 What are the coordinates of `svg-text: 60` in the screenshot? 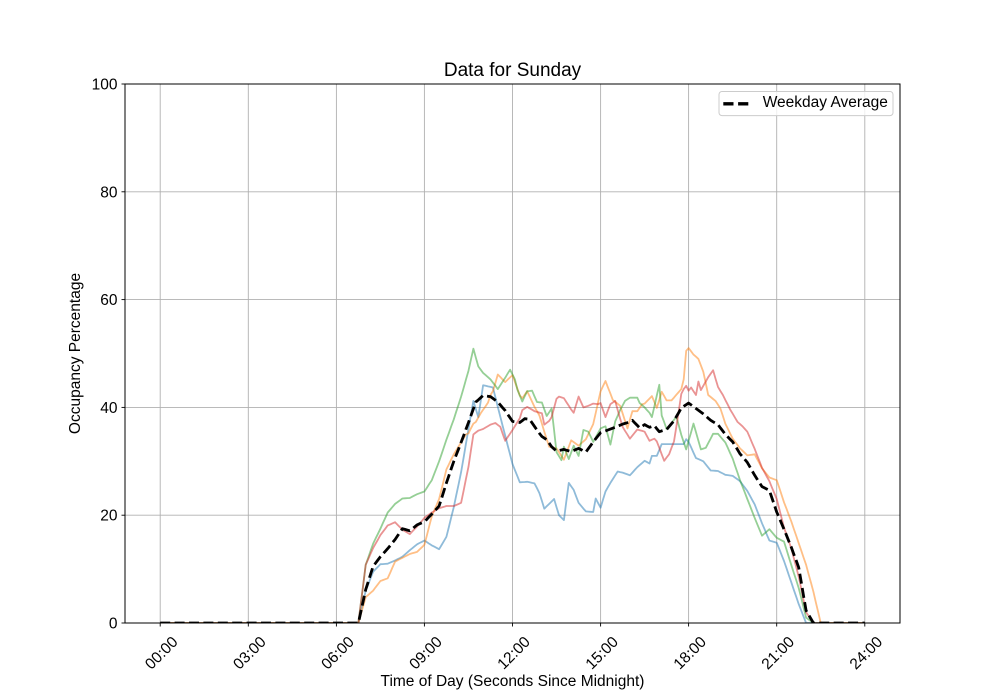 It's located at (109, 300).